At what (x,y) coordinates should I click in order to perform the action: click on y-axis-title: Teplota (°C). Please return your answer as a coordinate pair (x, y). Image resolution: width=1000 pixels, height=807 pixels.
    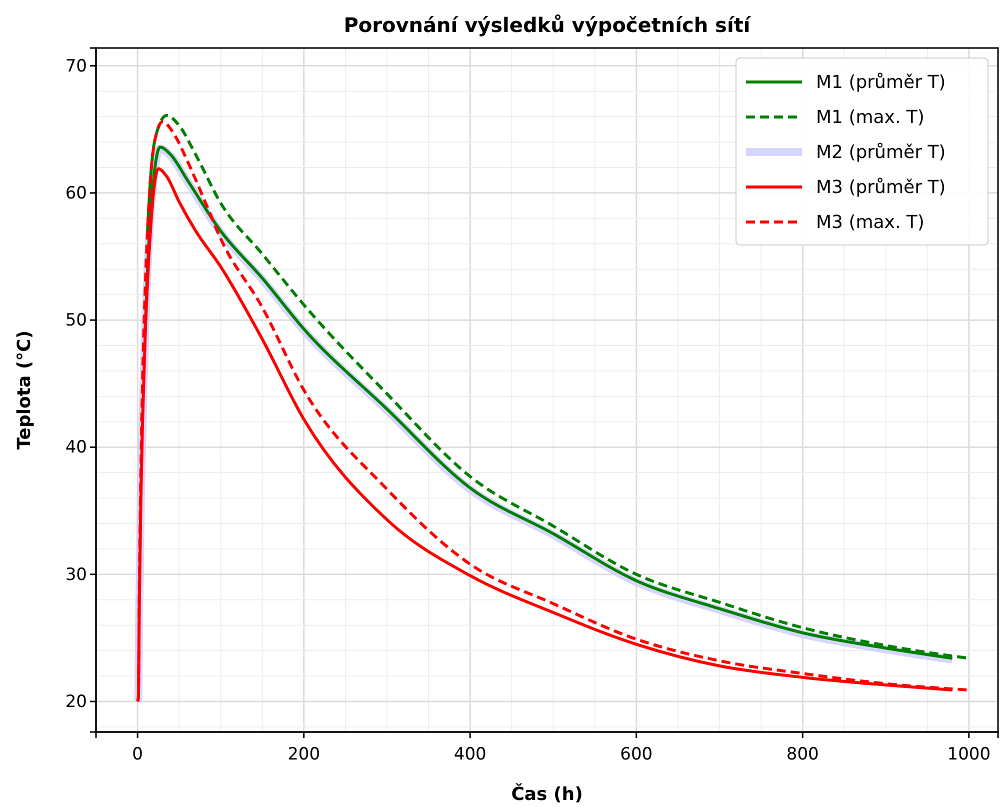
    Looking at the image, I should click on (24, 390).